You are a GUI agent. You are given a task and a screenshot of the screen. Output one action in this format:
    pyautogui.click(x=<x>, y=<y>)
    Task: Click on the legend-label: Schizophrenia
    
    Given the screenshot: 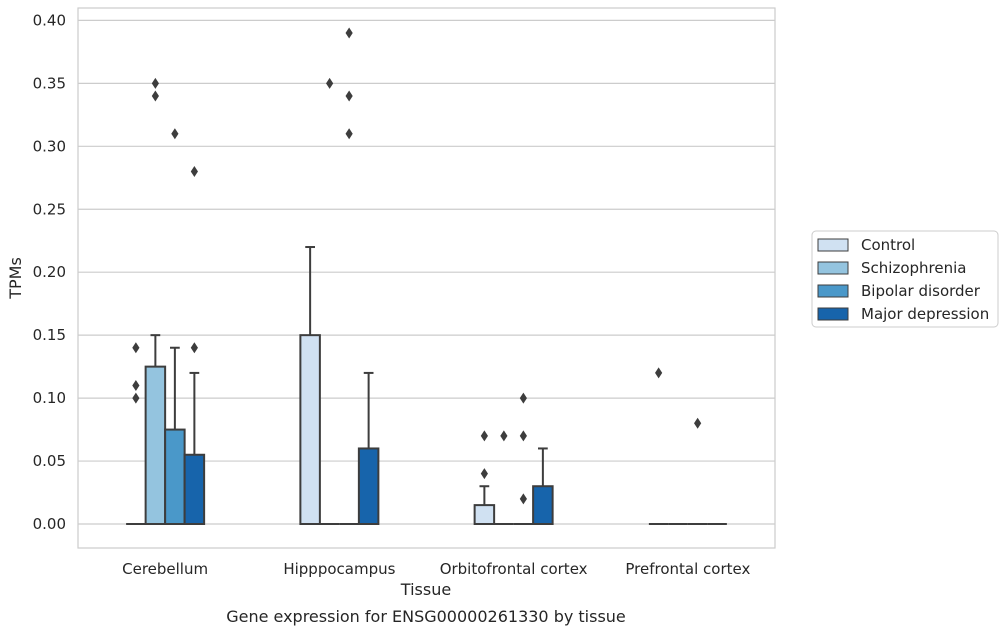 What is the action you would take?
    pyautogui.click(x=913, y=268)
    